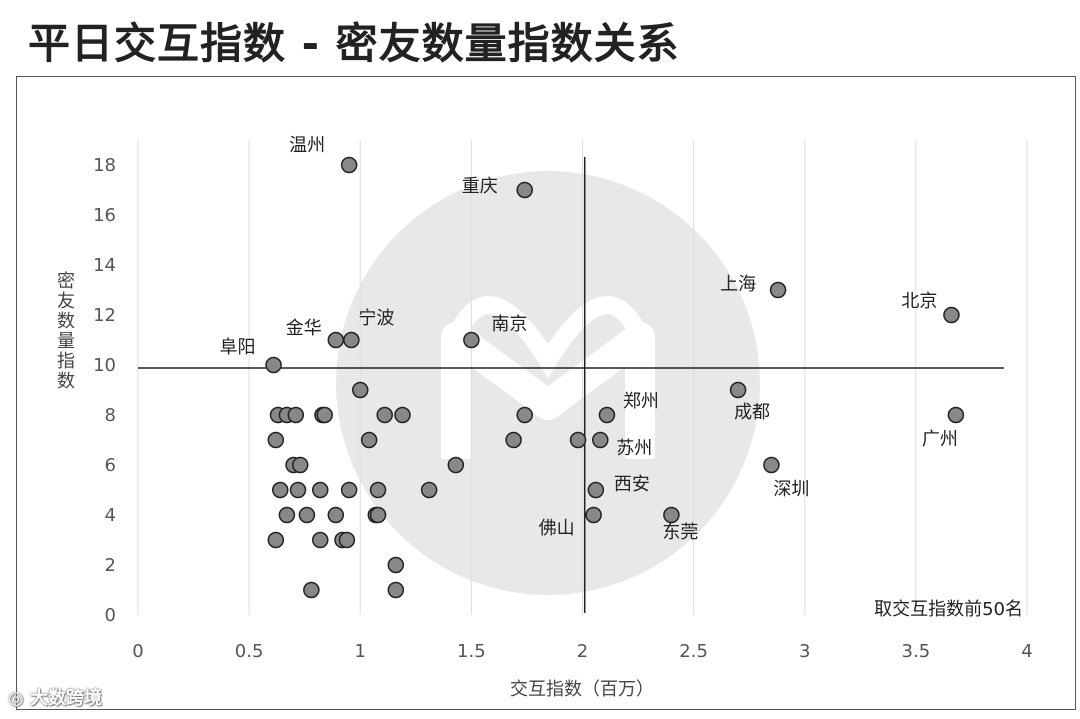 This screenshot has width=1080, height=719. I want to click on point-label: 阜阳, so click(238, 347).